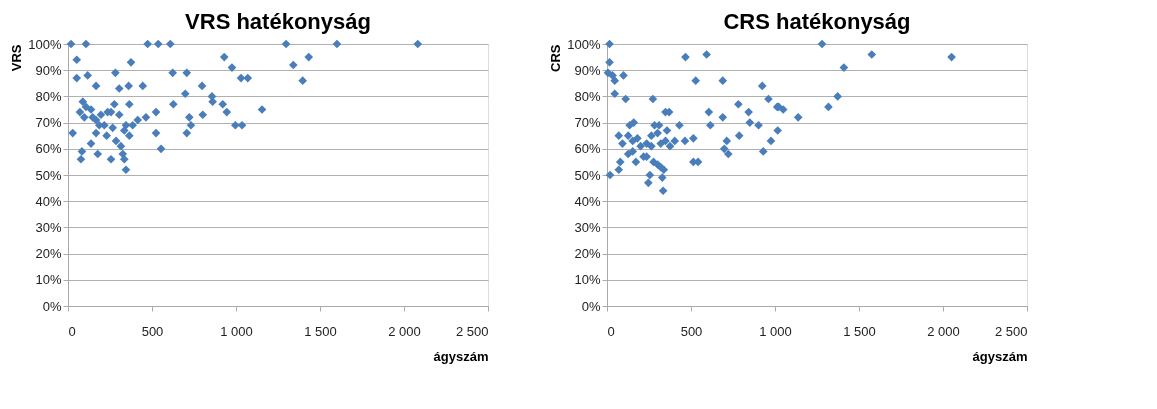  Describe the element at coordinates (817, 21) in the screenshot. I see `chart-title: CRS hatékonyság` at that location.